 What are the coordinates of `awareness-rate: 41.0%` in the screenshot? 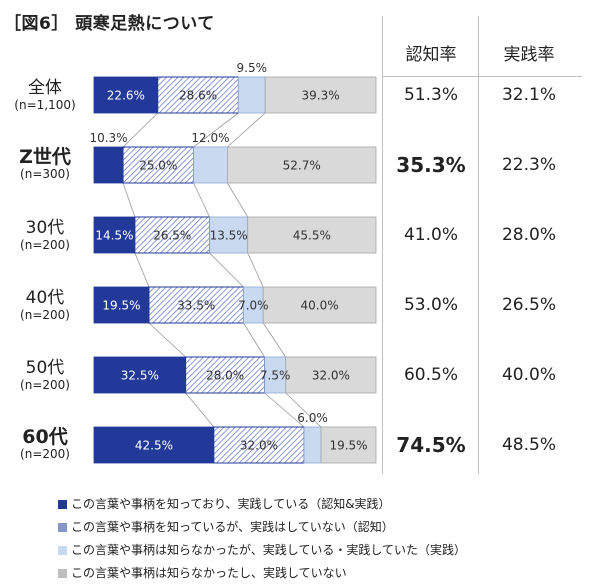 It's located at (430, 235).